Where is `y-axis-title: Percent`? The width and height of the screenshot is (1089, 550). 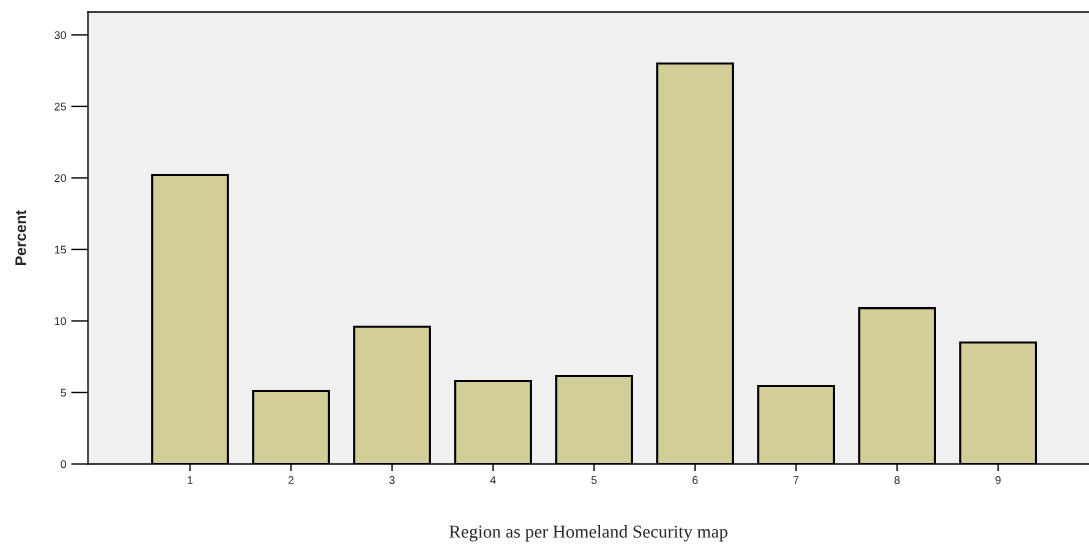 y-axis-title: Percent is located at coordinates (21, 237).